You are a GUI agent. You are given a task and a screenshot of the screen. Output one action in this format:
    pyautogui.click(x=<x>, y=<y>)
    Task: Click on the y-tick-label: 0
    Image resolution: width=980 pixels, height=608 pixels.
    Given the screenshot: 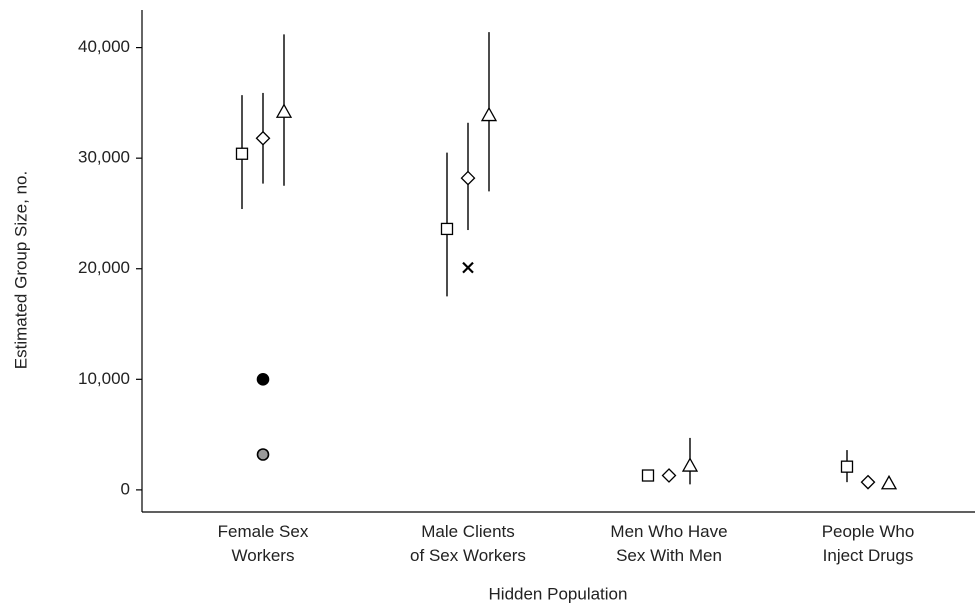 What is the action you would take?
    pyautogui.click(x=125, y=488)
    